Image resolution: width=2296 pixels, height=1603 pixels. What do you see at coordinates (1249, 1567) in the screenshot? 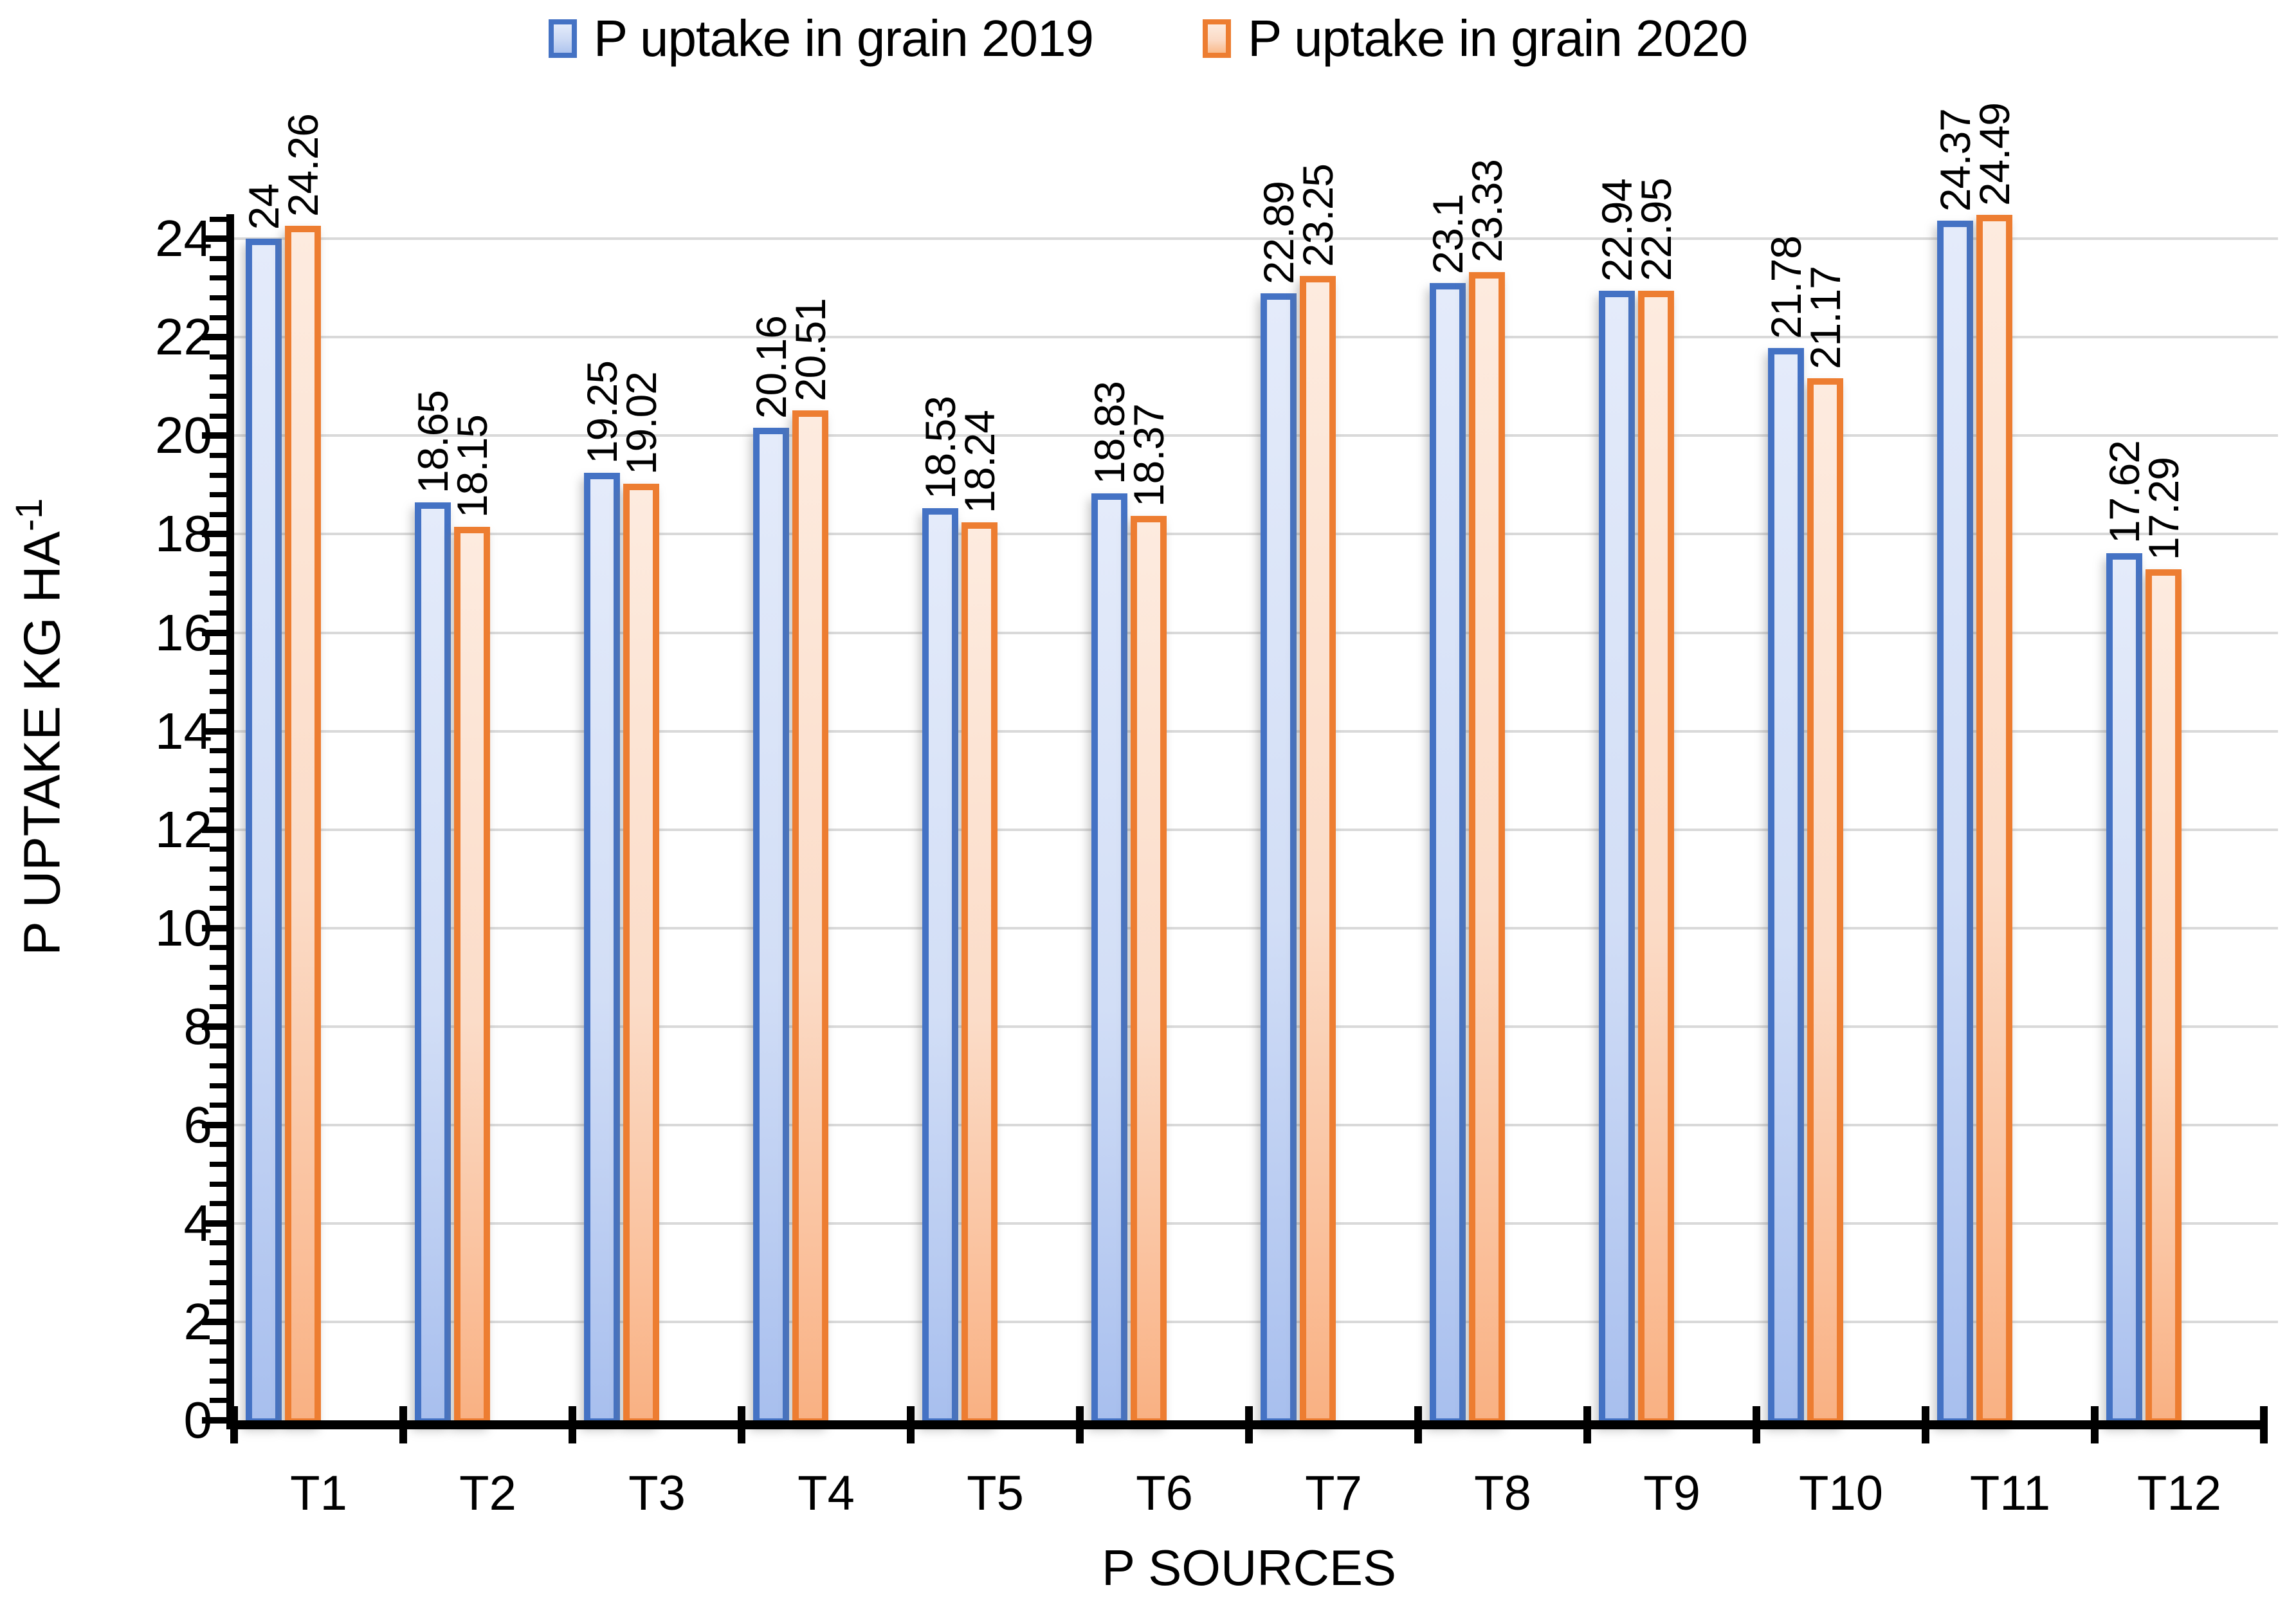
I see `x-axis-title: P SOURCES` at bounding box center [1249, 1567].